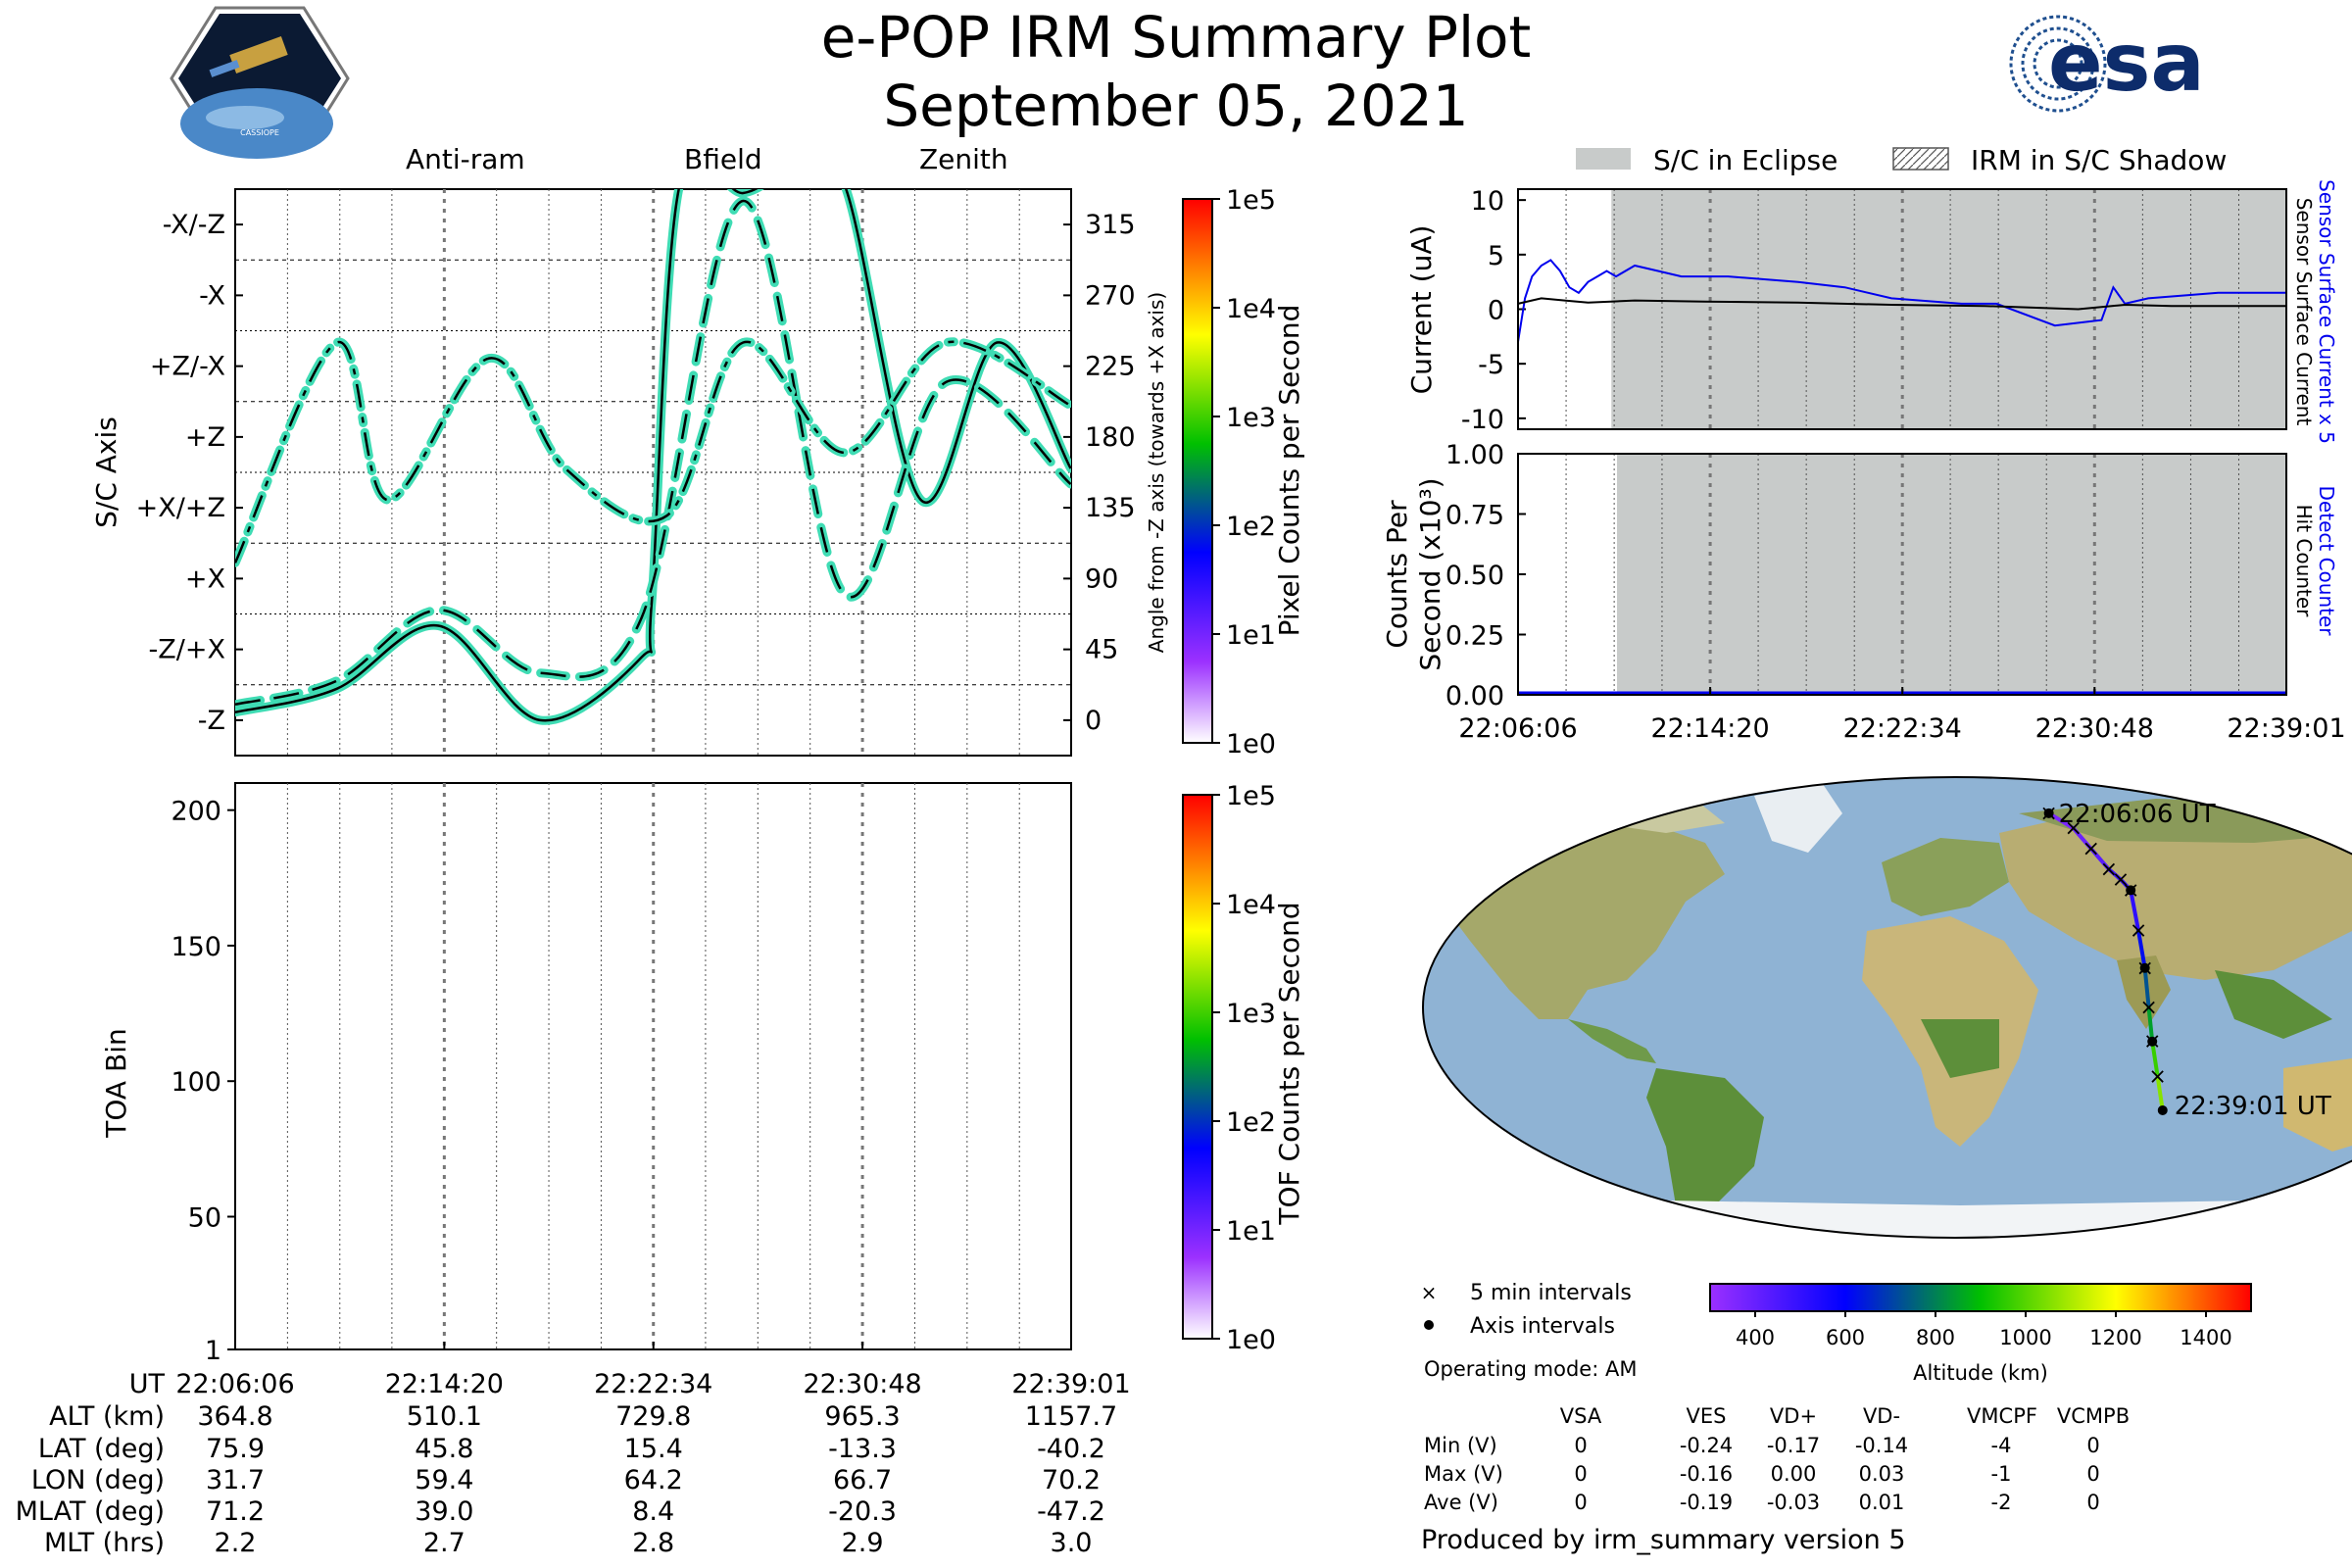  Describe the element at coordinates (1793, 1502) in the screenshot. I see `voltage-cell: -0.03` at that location.